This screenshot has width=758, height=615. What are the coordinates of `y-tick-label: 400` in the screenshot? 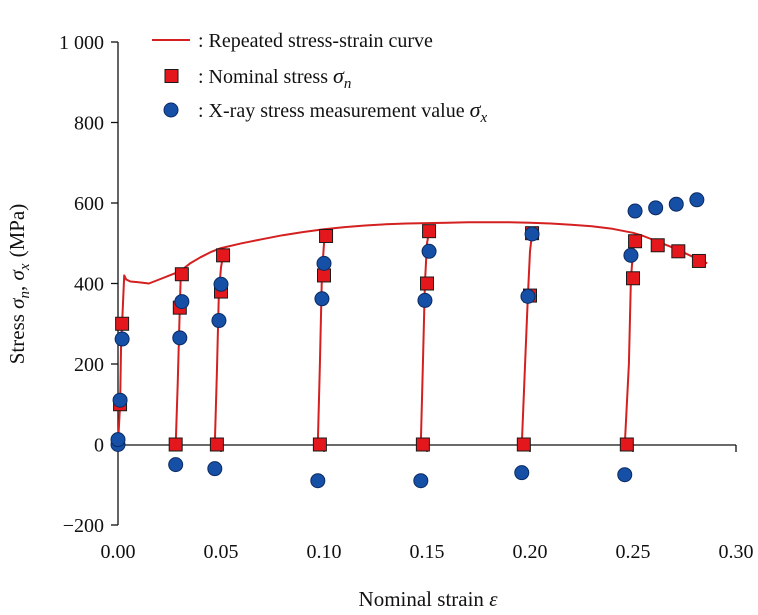 It's located at (89, 285).